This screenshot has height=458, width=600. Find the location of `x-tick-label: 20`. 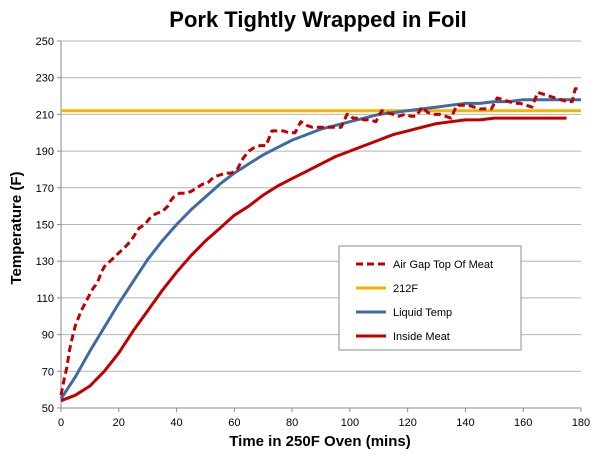

x-tick-label: 20 is located at coordinates (119, 423).